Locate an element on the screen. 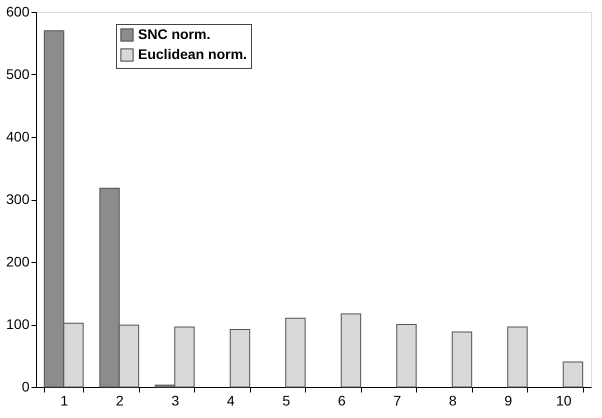  y-tick-label: 0 is located at coordinates (26, 386).